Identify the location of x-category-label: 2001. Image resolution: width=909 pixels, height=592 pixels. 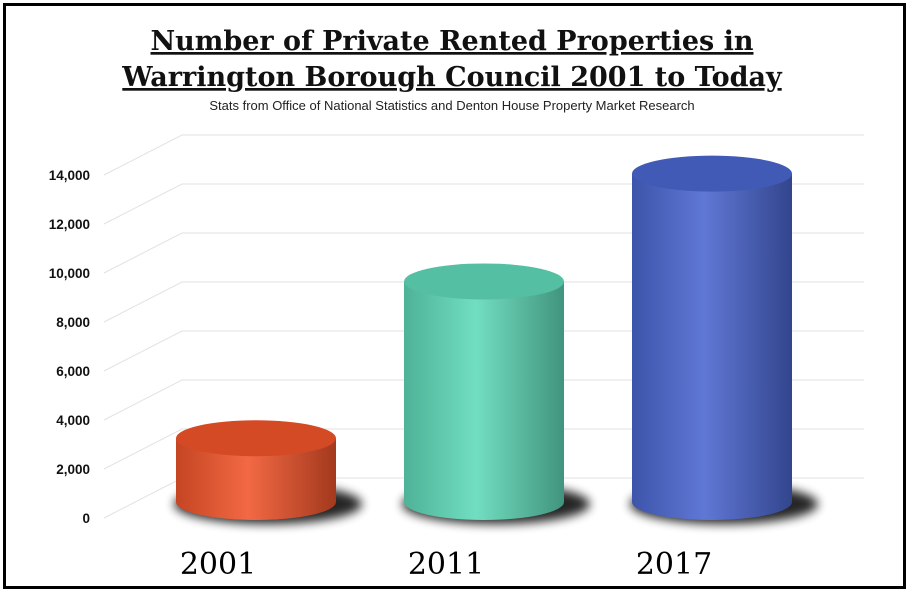
(218, 564).